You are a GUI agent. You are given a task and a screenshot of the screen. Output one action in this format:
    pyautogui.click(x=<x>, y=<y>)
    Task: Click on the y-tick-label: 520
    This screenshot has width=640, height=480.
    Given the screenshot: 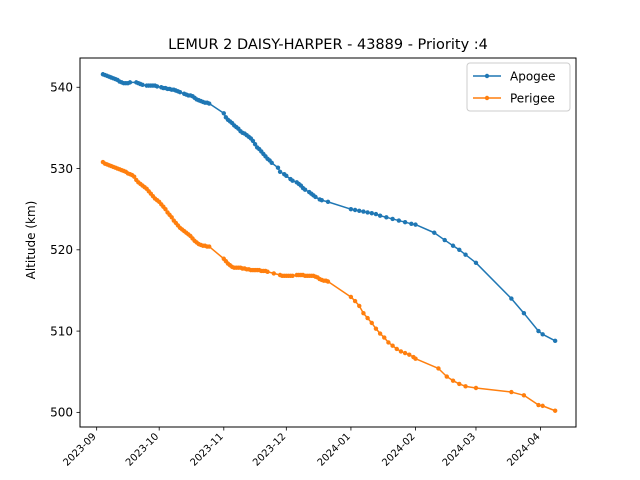 What is the action you would take?
    pyautogui.click(x=61, y=250)
    